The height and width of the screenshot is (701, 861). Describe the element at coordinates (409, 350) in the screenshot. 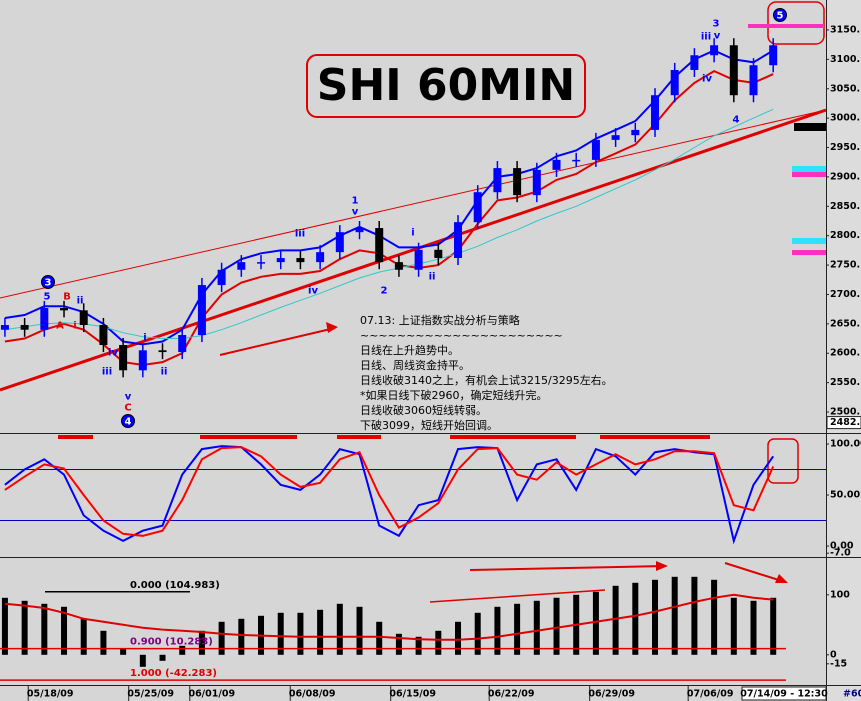

I see `note-line: 日线在上升趋势中。` at that location.